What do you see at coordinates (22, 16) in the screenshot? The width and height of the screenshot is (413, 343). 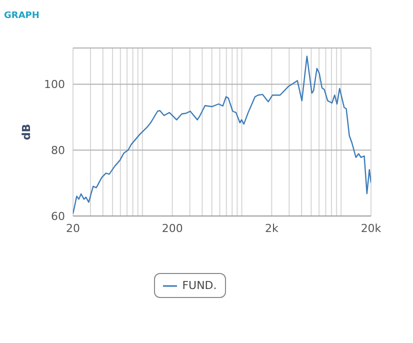 I see `chart-title: GRAPH` at bounding box center [22, 16].